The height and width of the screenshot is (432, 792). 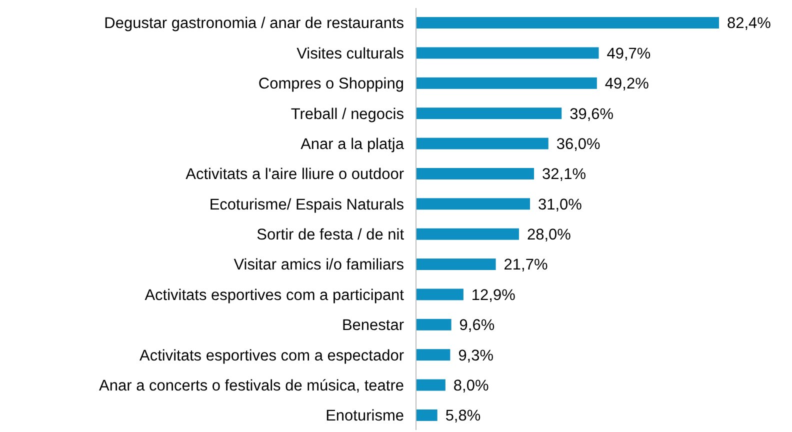 What do you see at coordinates (463, 416) in the screenshot?
I see `data-label: 5,8%` at bounding box center [463, 416].